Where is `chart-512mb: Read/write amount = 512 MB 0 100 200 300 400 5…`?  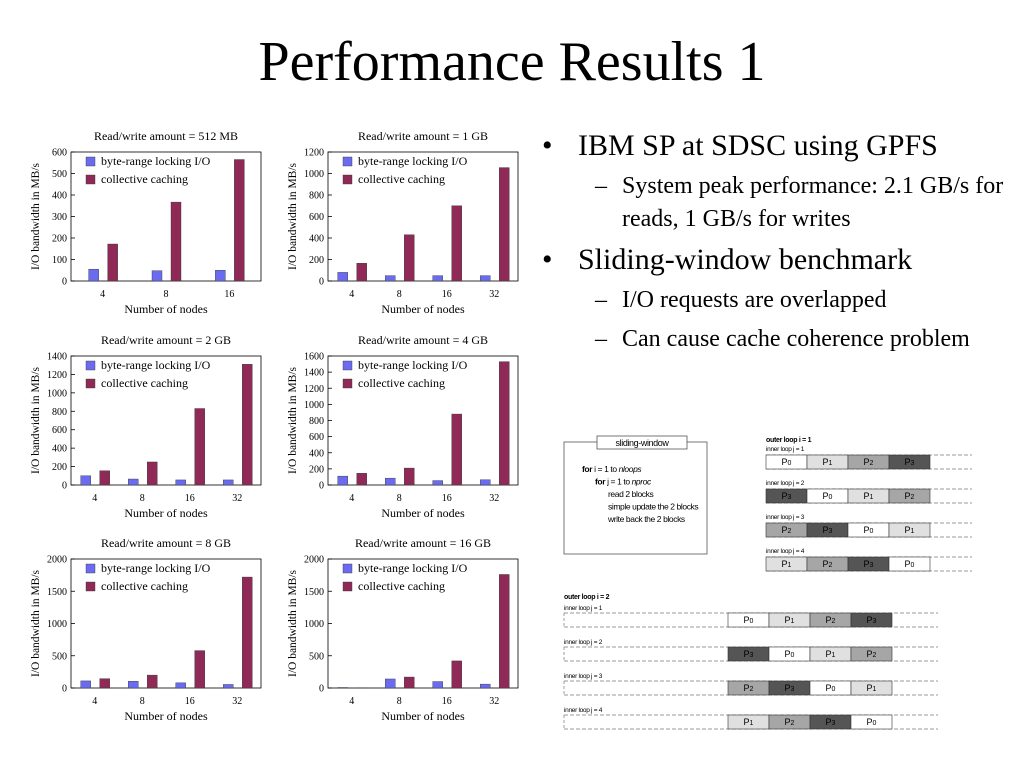 chart-512mb: Read/write amount = 512 MB 0 100 200 300 400 5… is located at coordinates (146, 222).